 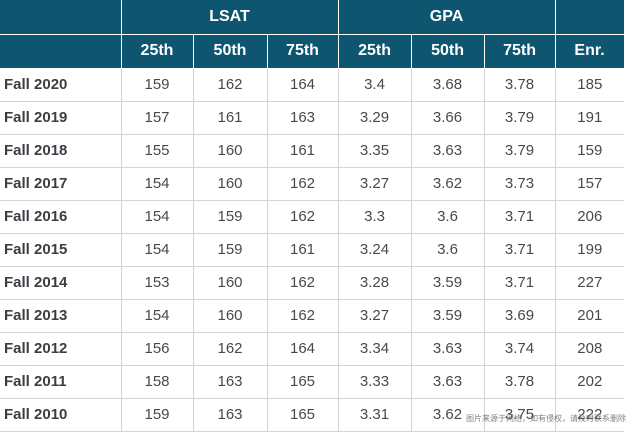 I want to click on enrollment-cell: 222, so click(x=590, y=415).